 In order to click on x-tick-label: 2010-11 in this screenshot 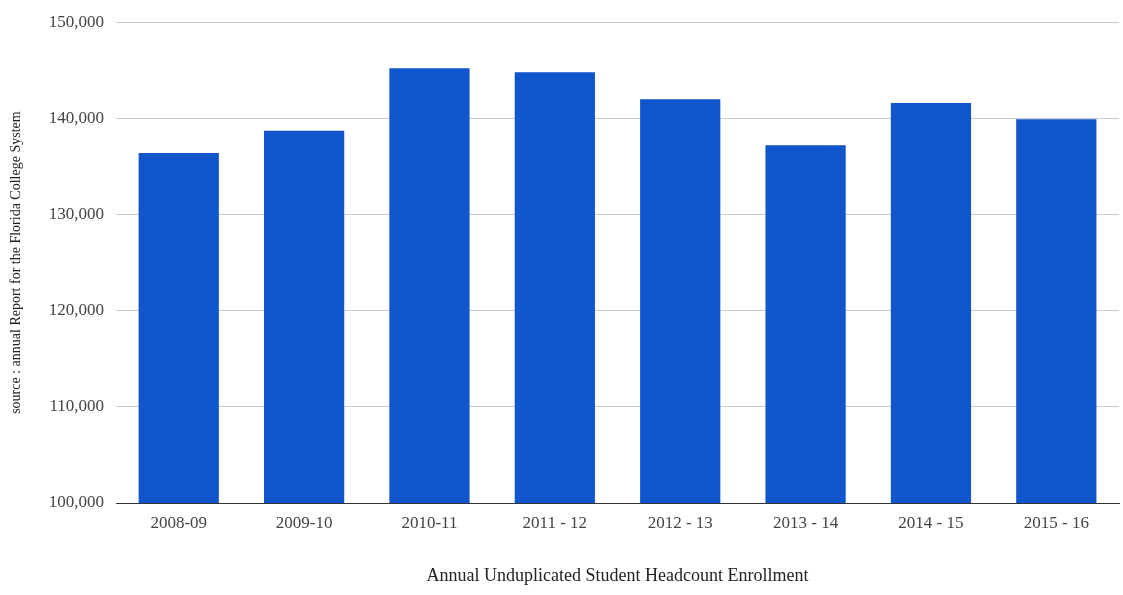, I will do `click(429, 522)`.